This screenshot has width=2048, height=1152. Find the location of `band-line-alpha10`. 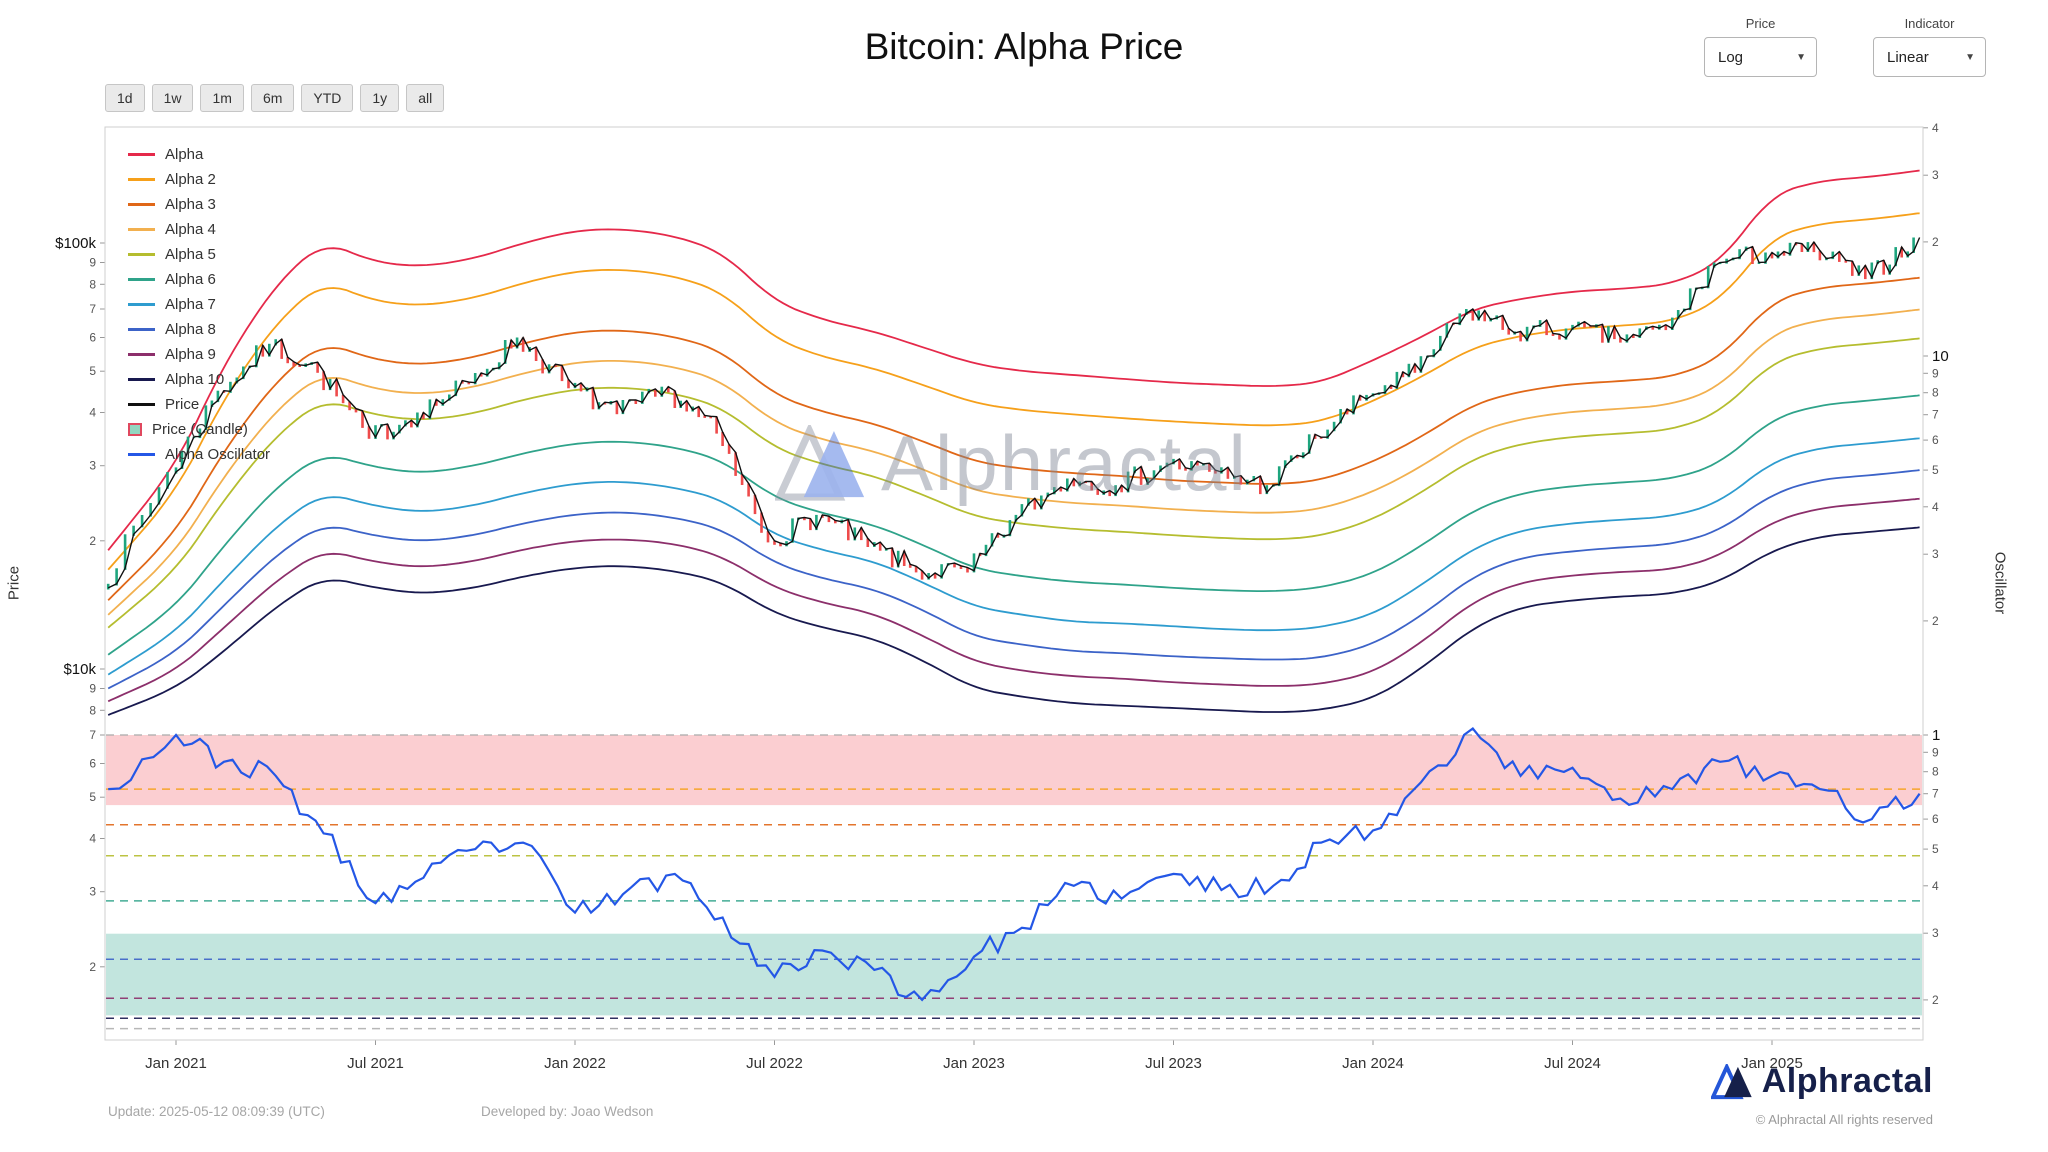

band-line-alpha10 is located at coordinates (1013, 621).